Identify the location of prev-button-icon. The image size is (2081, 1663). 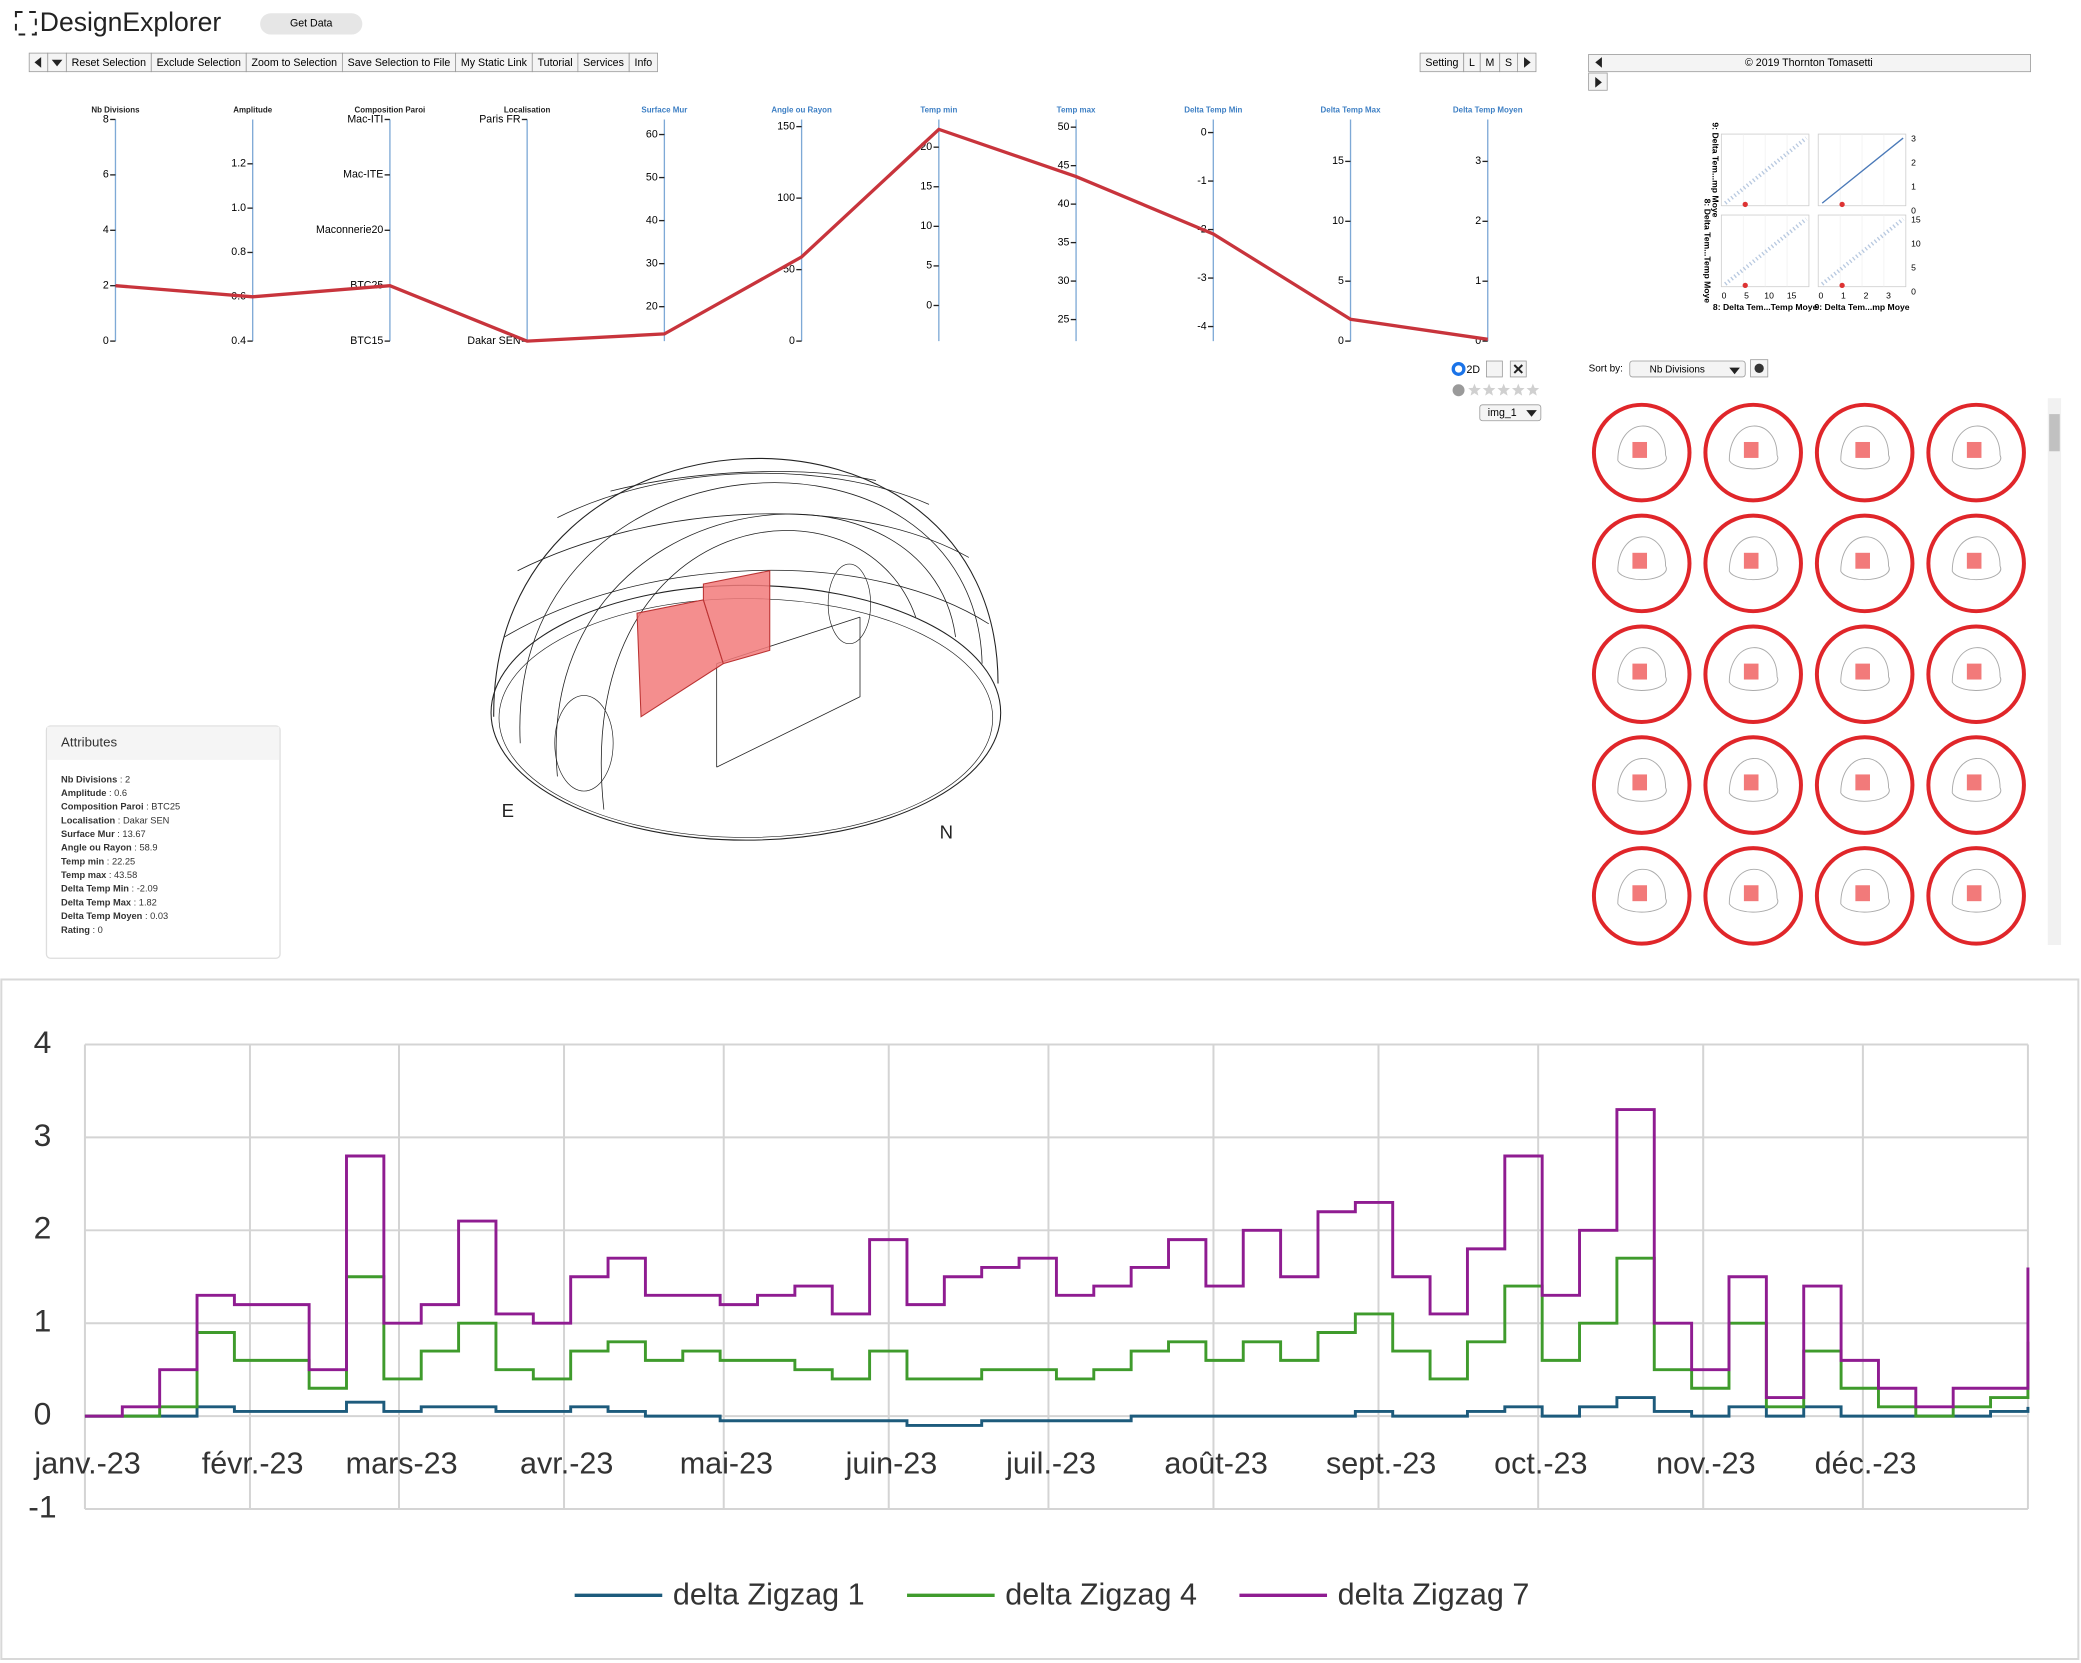
(38, 62).